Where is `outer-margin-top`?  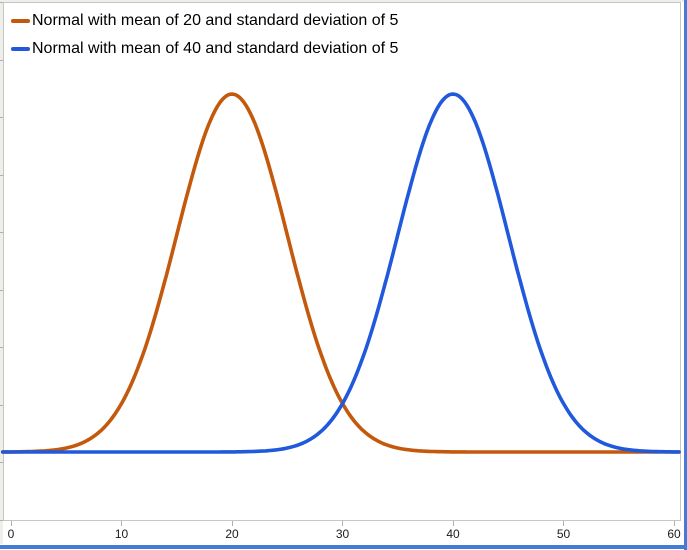
outer-margin-top is located at coordinates (343, 1).